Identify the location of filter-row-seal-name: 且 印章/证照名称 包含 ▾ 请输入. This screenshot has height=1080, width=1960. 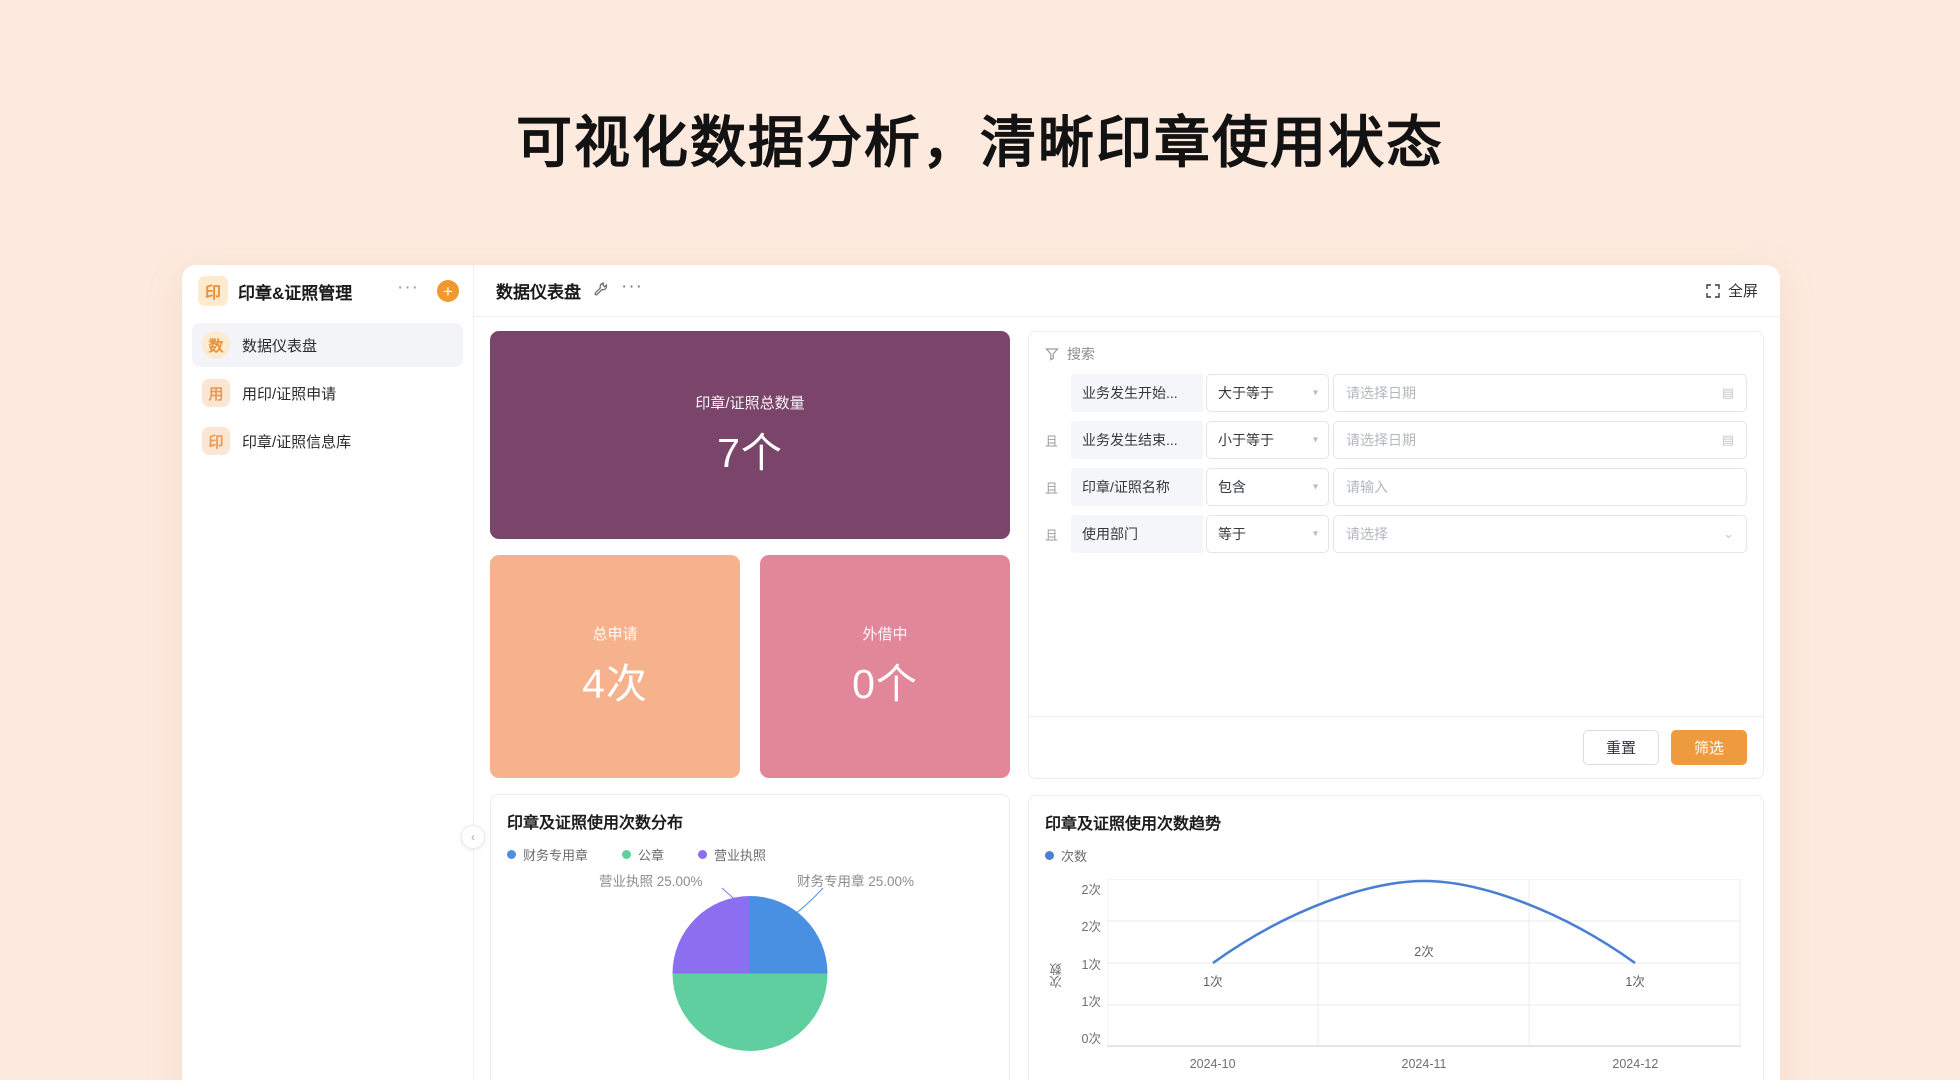
(1396, 487).